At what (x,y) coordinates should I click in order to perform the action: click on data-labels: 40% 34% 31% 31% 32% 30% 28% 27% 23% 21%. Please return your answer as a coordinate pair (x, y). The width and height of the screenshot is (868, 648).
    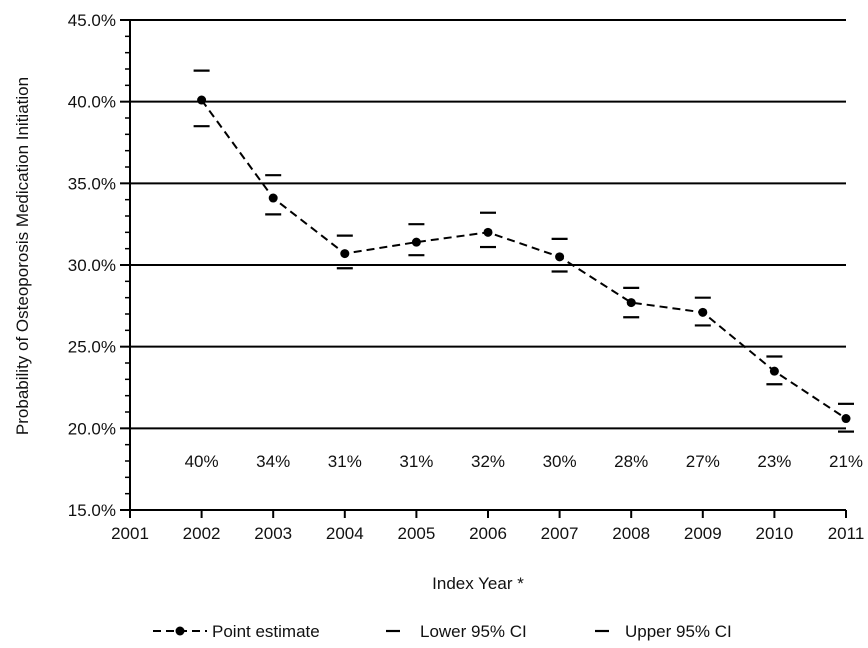
    Looking at the image, I should click on (524, 461).